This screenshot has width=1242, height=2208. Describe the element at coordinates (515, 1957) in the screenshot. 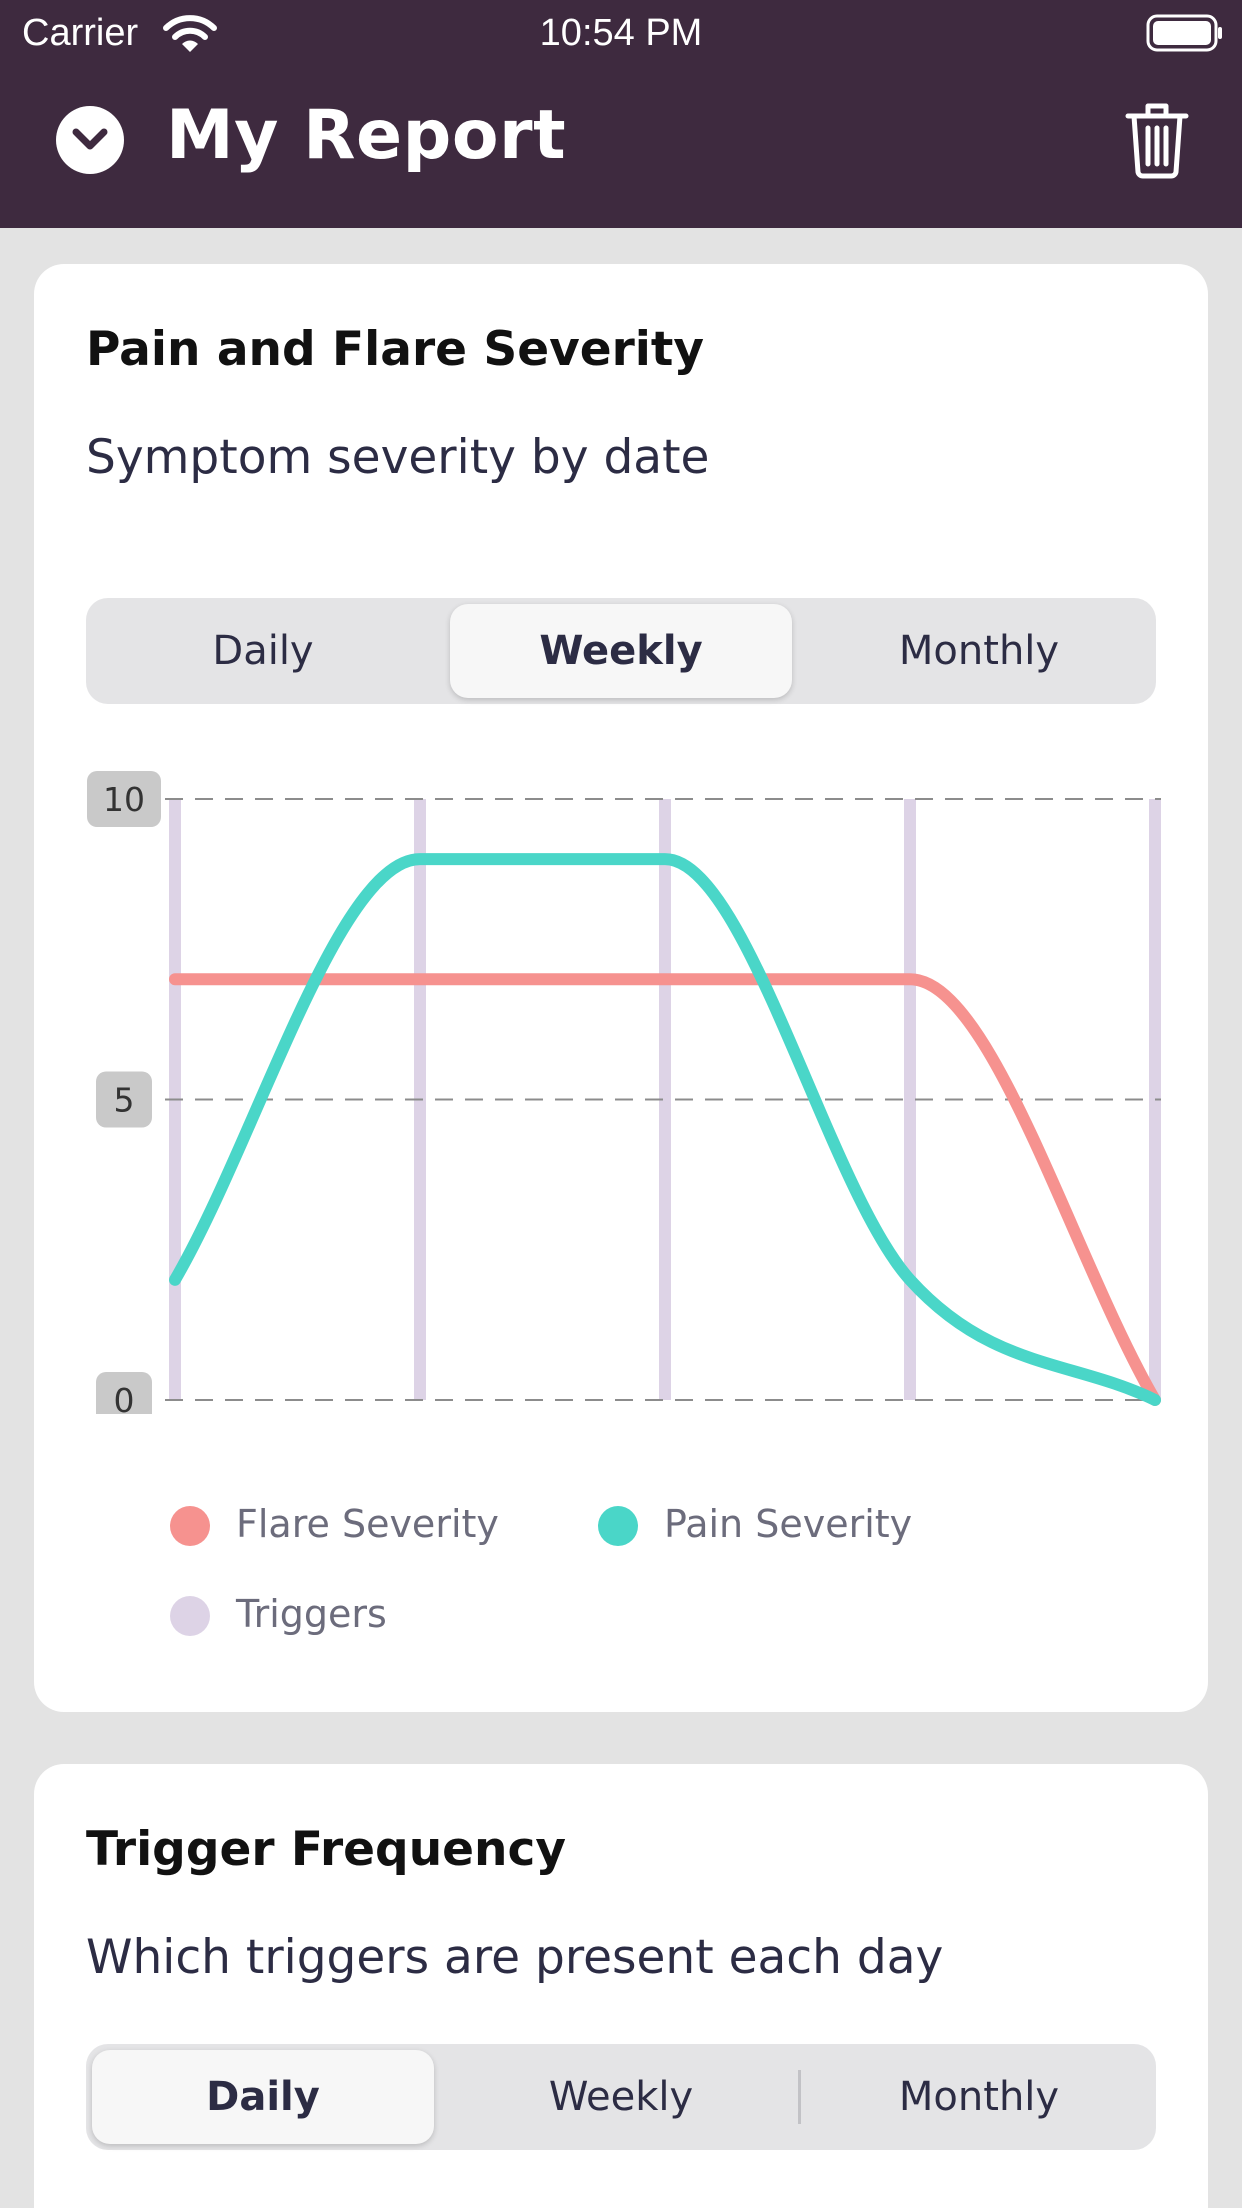

I see `trigger-card-subtitle: Which triggers are present each day` at that location.